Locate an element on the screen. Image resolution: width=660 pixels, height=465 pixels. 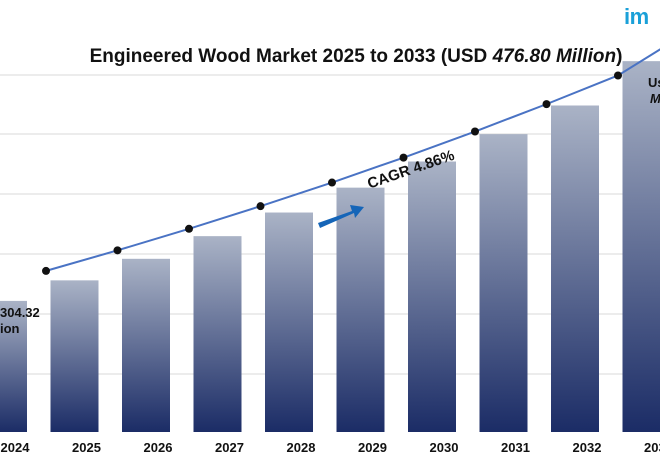
x-tick-2033: 2033 is located at coordinates (652, 447).